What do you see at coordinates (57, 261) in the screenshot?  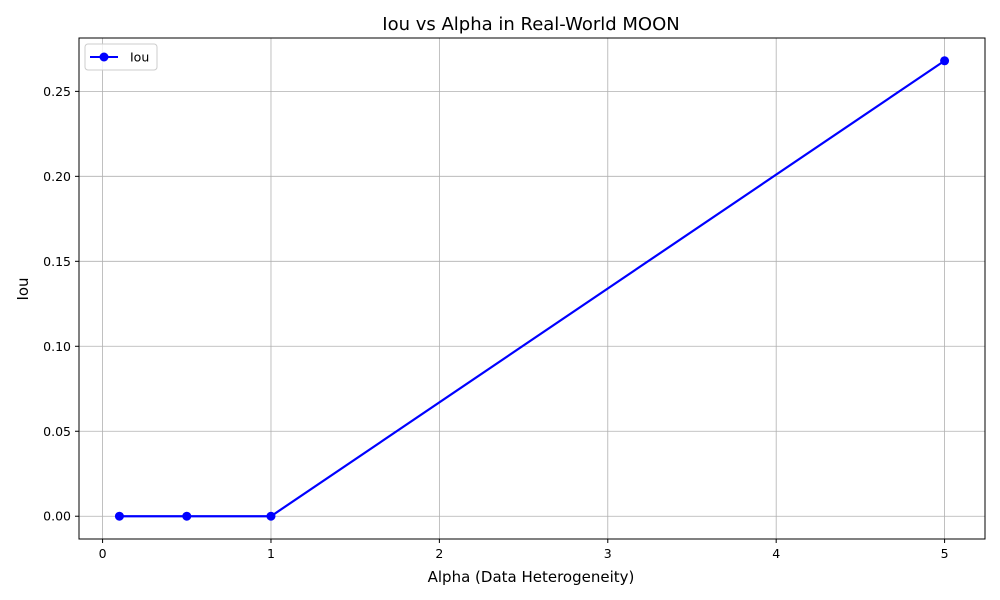 I see `y-tick-label: 0.15` at bounding box center [57, 261].